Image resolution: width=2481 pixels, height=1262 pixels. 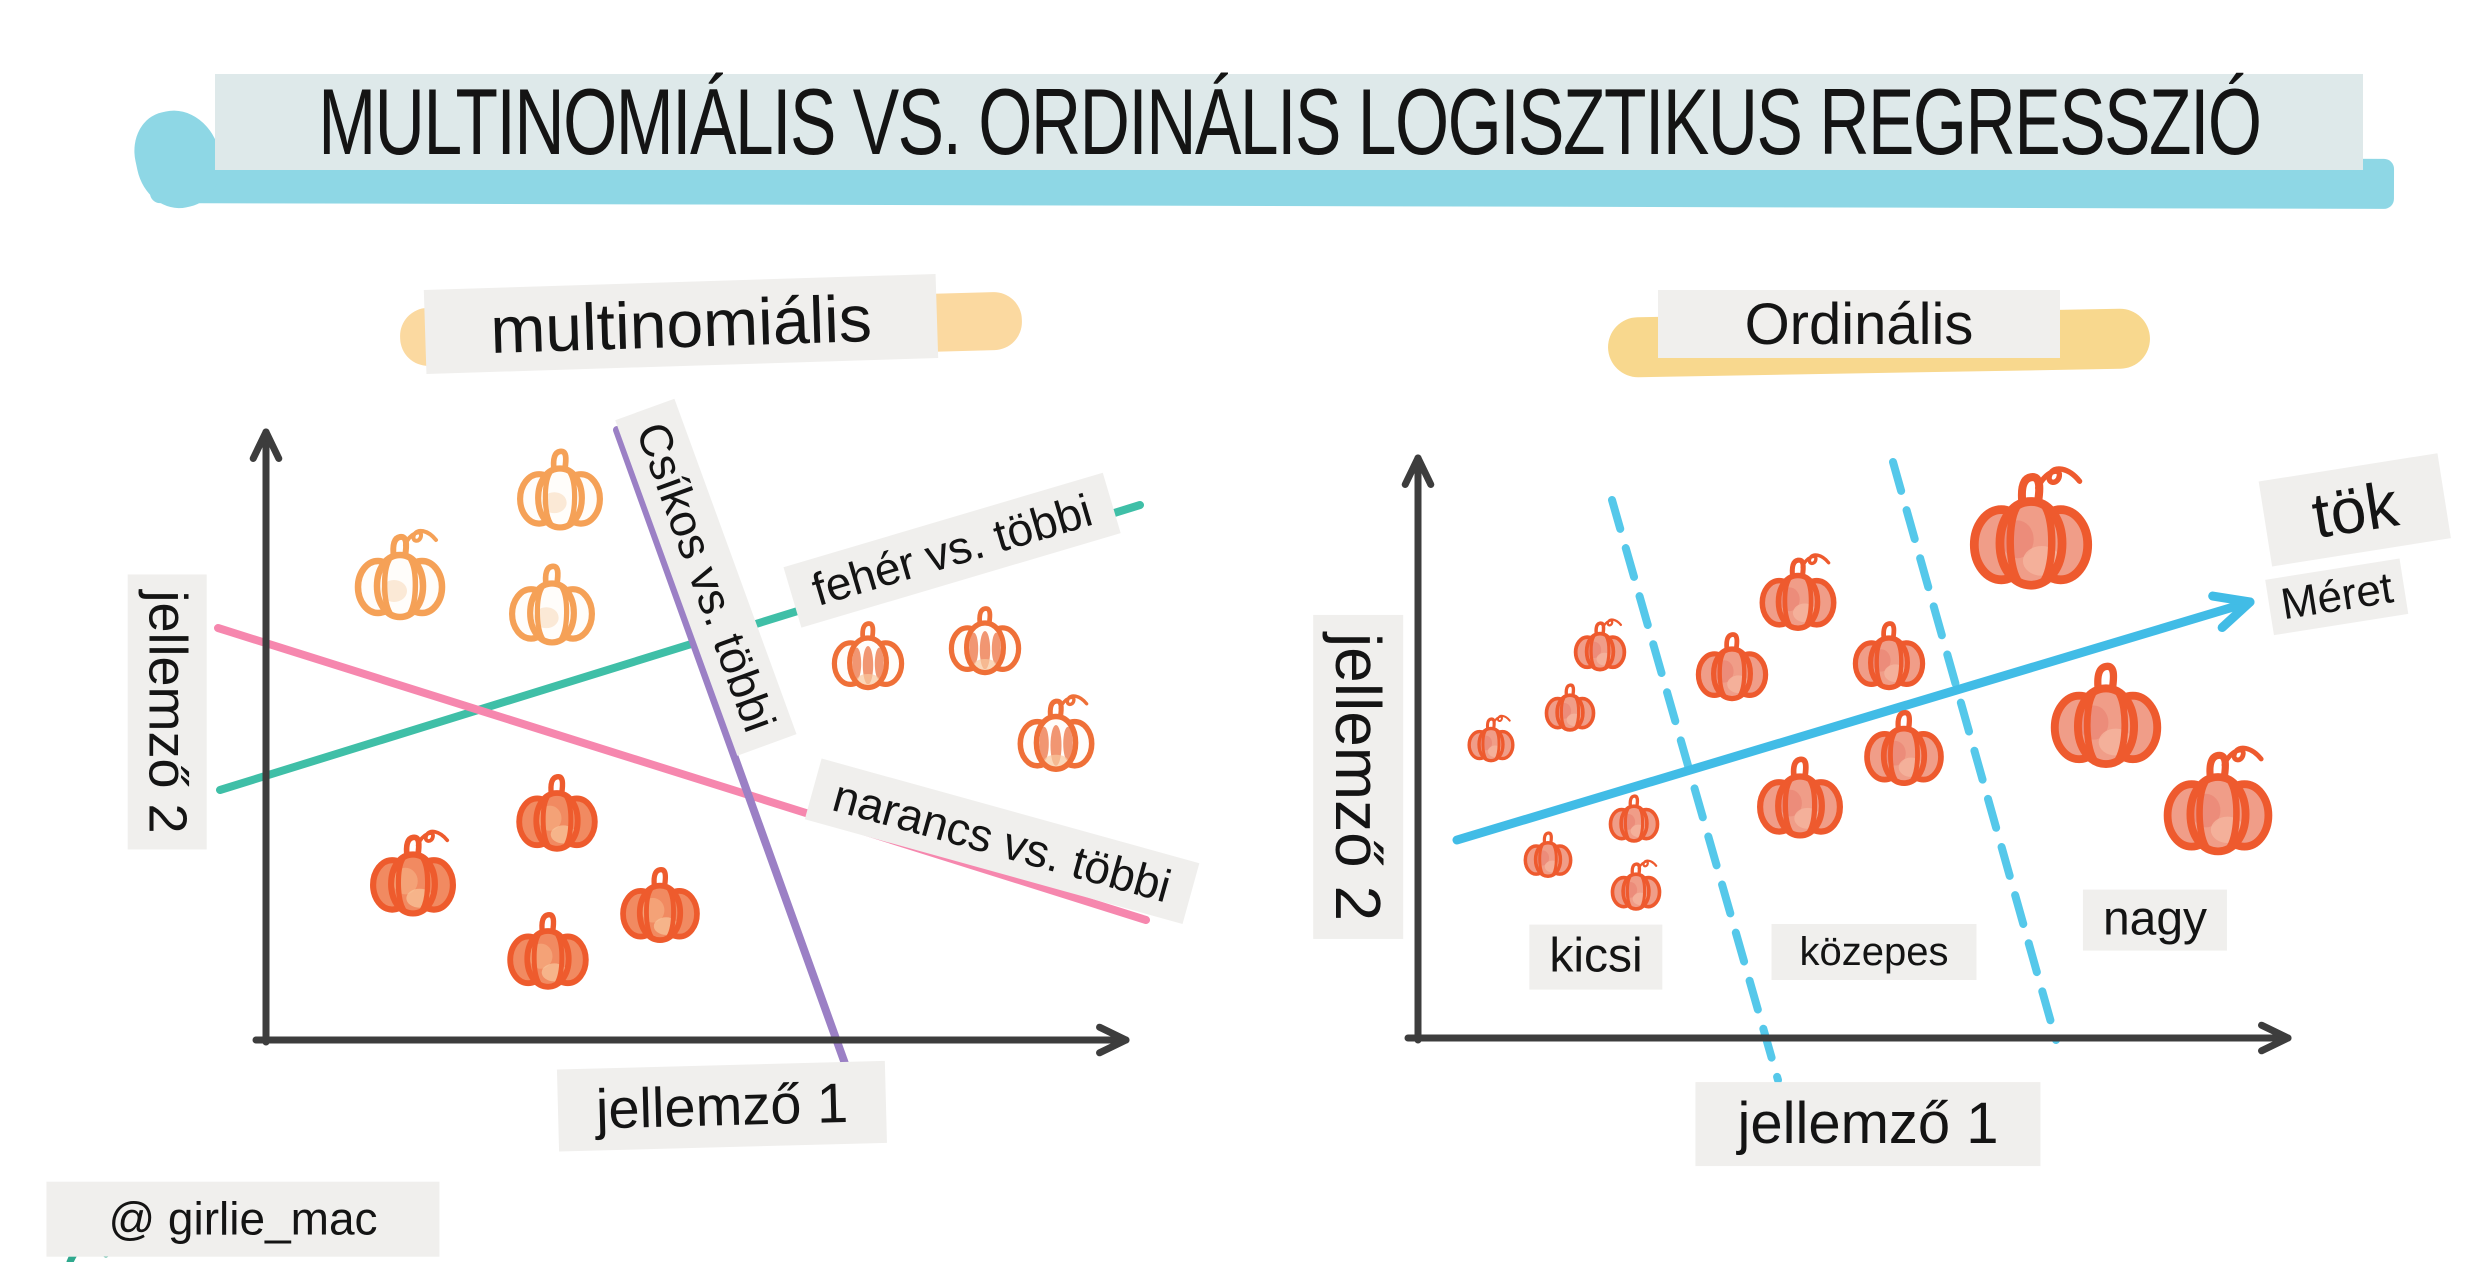 What do you see at coordinates (2155, 920) in the screenshot?
I see `size-region-large-label: nagy` at bounding box center [2155, 920].